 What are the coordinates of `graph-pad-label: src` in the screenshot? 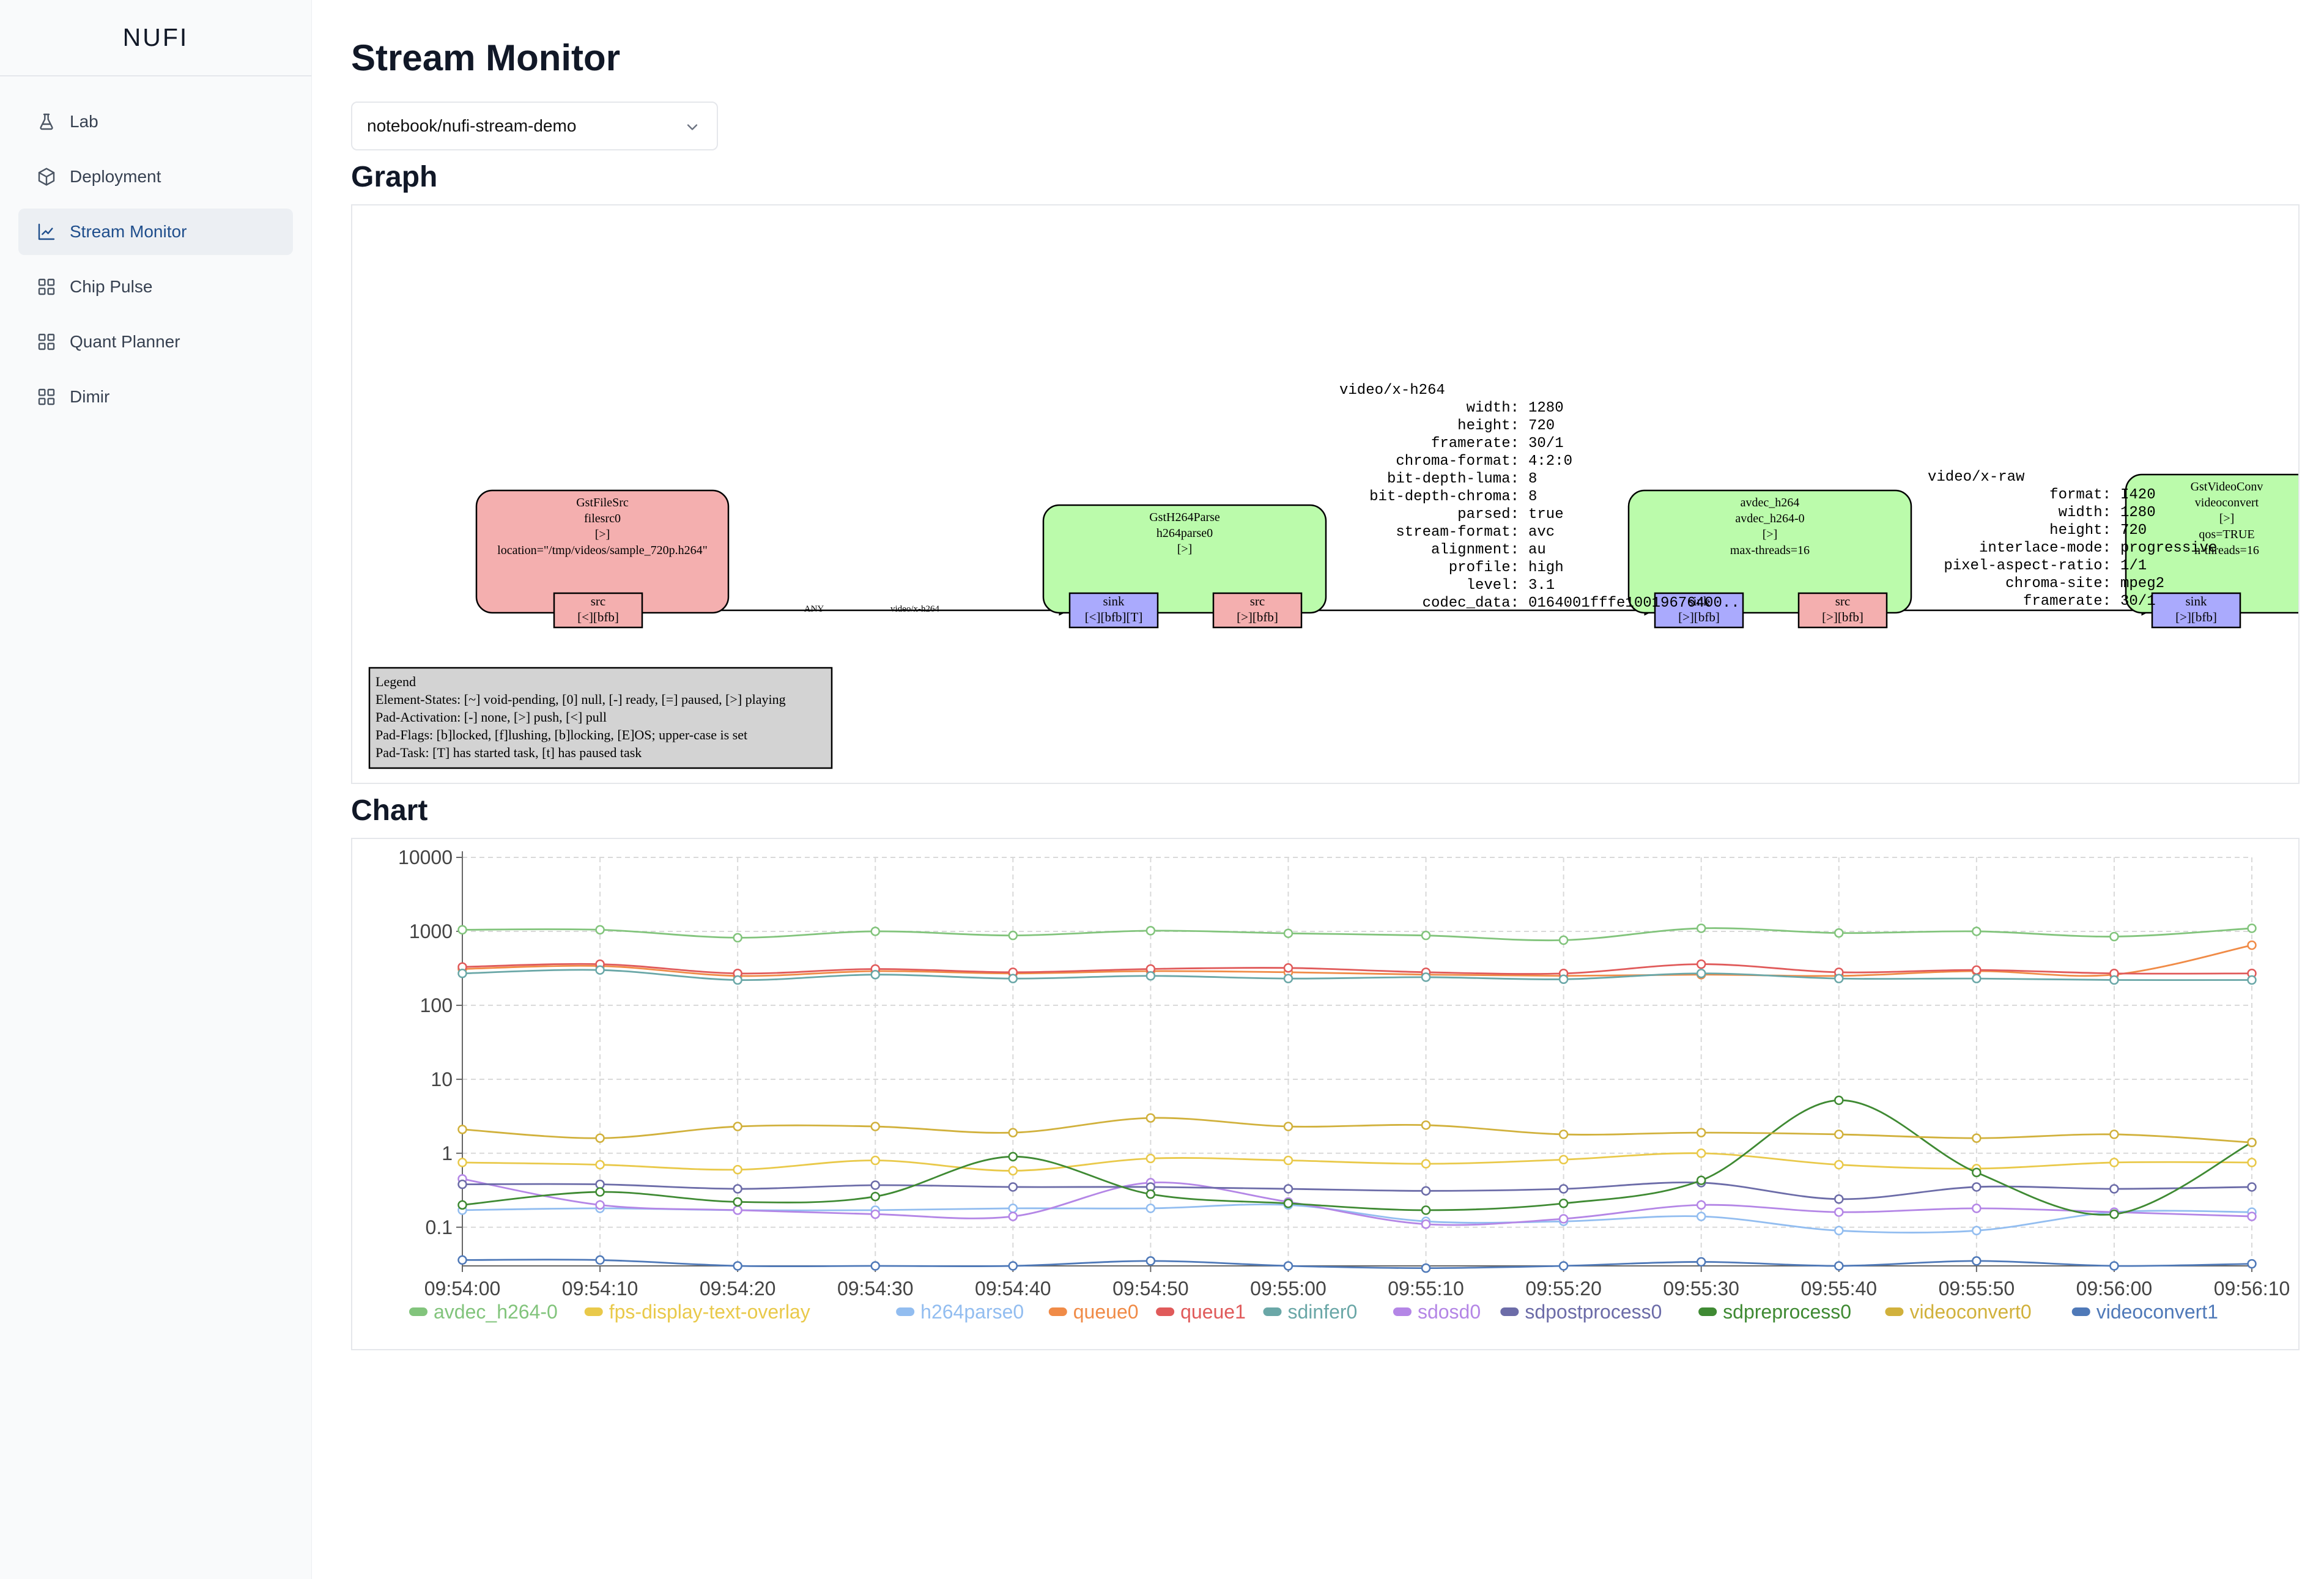 It's located at (598, 601).